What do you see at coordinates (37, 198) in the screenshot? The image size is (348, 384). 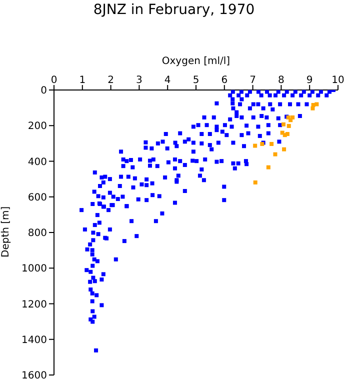 I see `y-tick-label: 600` at bounding box center [37, 198].